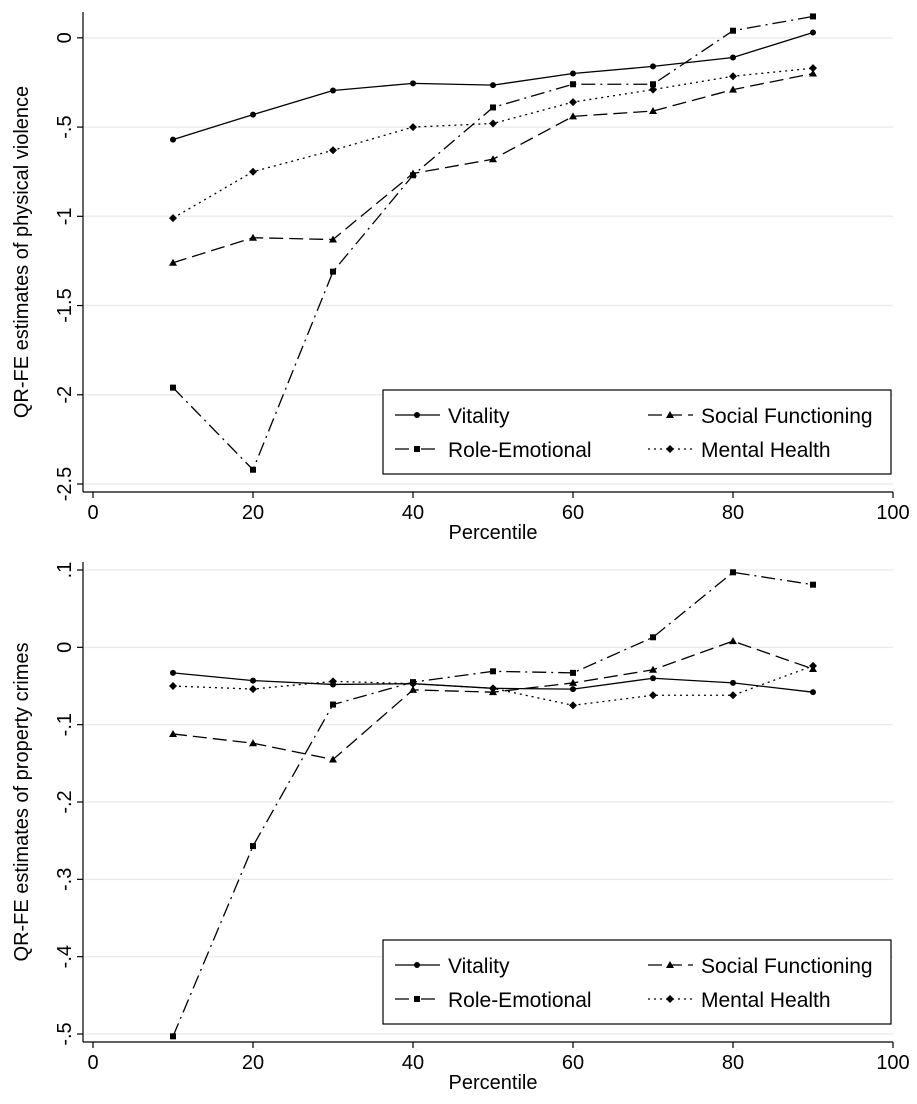 Image resolution: width=917 pixels, height=1104 pixels. Describe the element at coordinates (22, 252) in the screenshot. I see `y-axis-title: QR-FE estimates of physical violence` at that location.